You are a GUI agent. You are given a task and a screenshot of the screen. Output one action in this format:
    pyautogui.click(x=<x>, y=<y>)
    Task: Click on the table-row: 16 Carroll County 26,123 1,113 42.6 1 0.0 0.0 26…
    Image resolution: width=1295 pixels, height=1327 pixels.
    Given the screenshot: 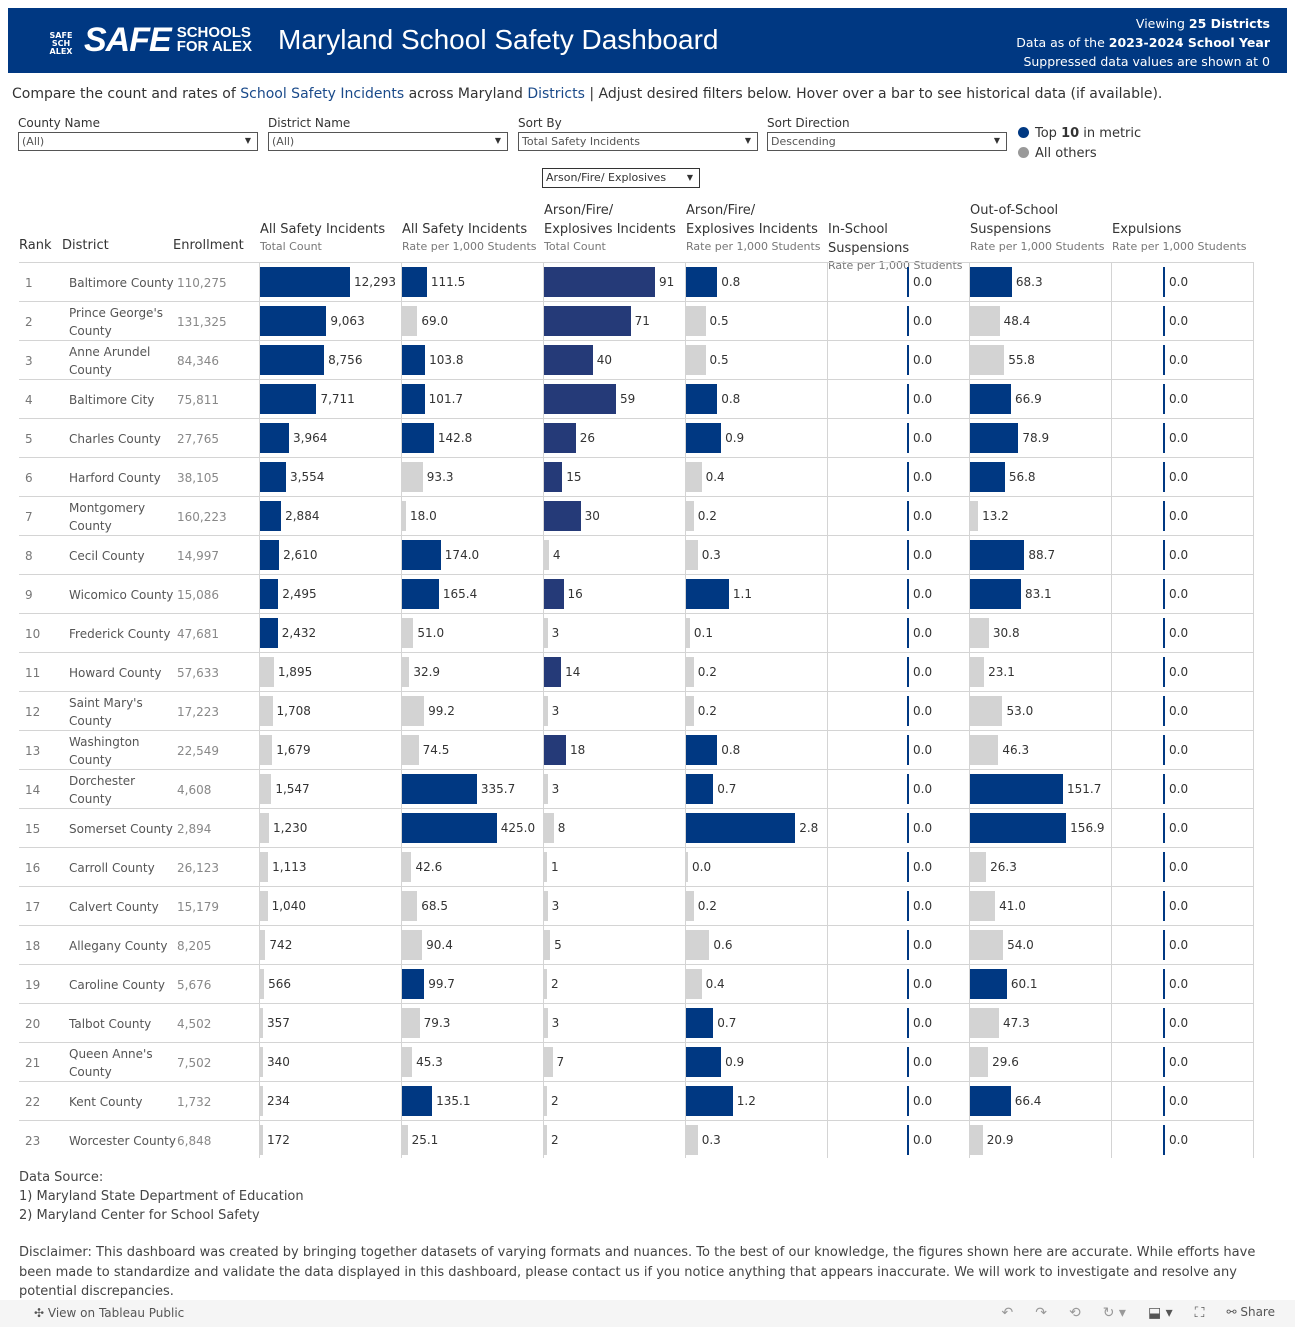 What is the action you would take?
    pyautogui.click(x=636, y=866)
    